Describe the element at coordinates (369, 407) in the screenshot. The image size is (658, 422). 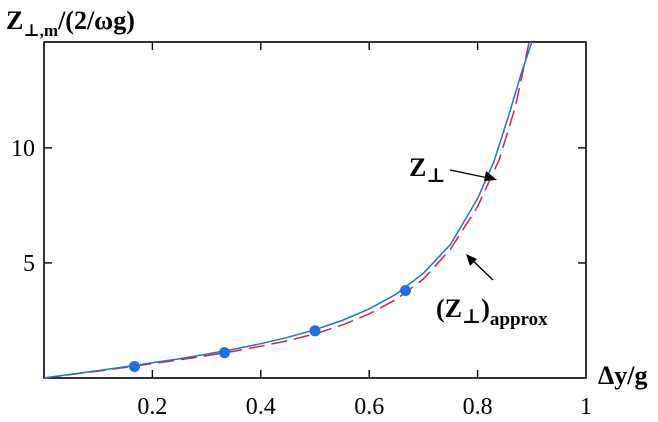
I see `x-tick-label: 0.6` at that location.